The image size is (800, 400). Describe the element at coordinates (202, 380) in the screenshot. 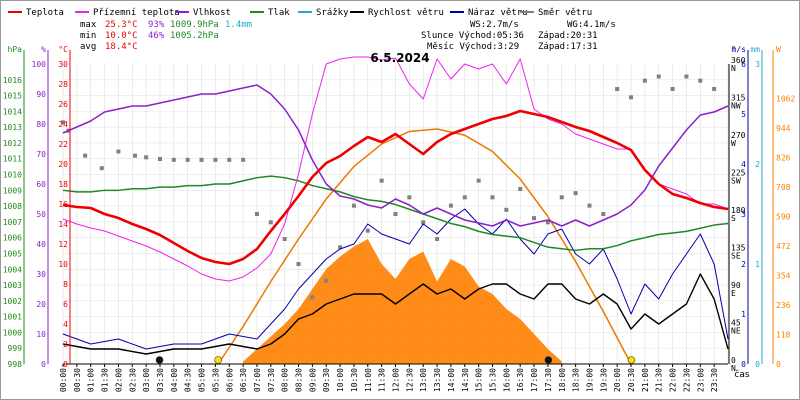

I see `x-tick-label: 05:00` at that location.